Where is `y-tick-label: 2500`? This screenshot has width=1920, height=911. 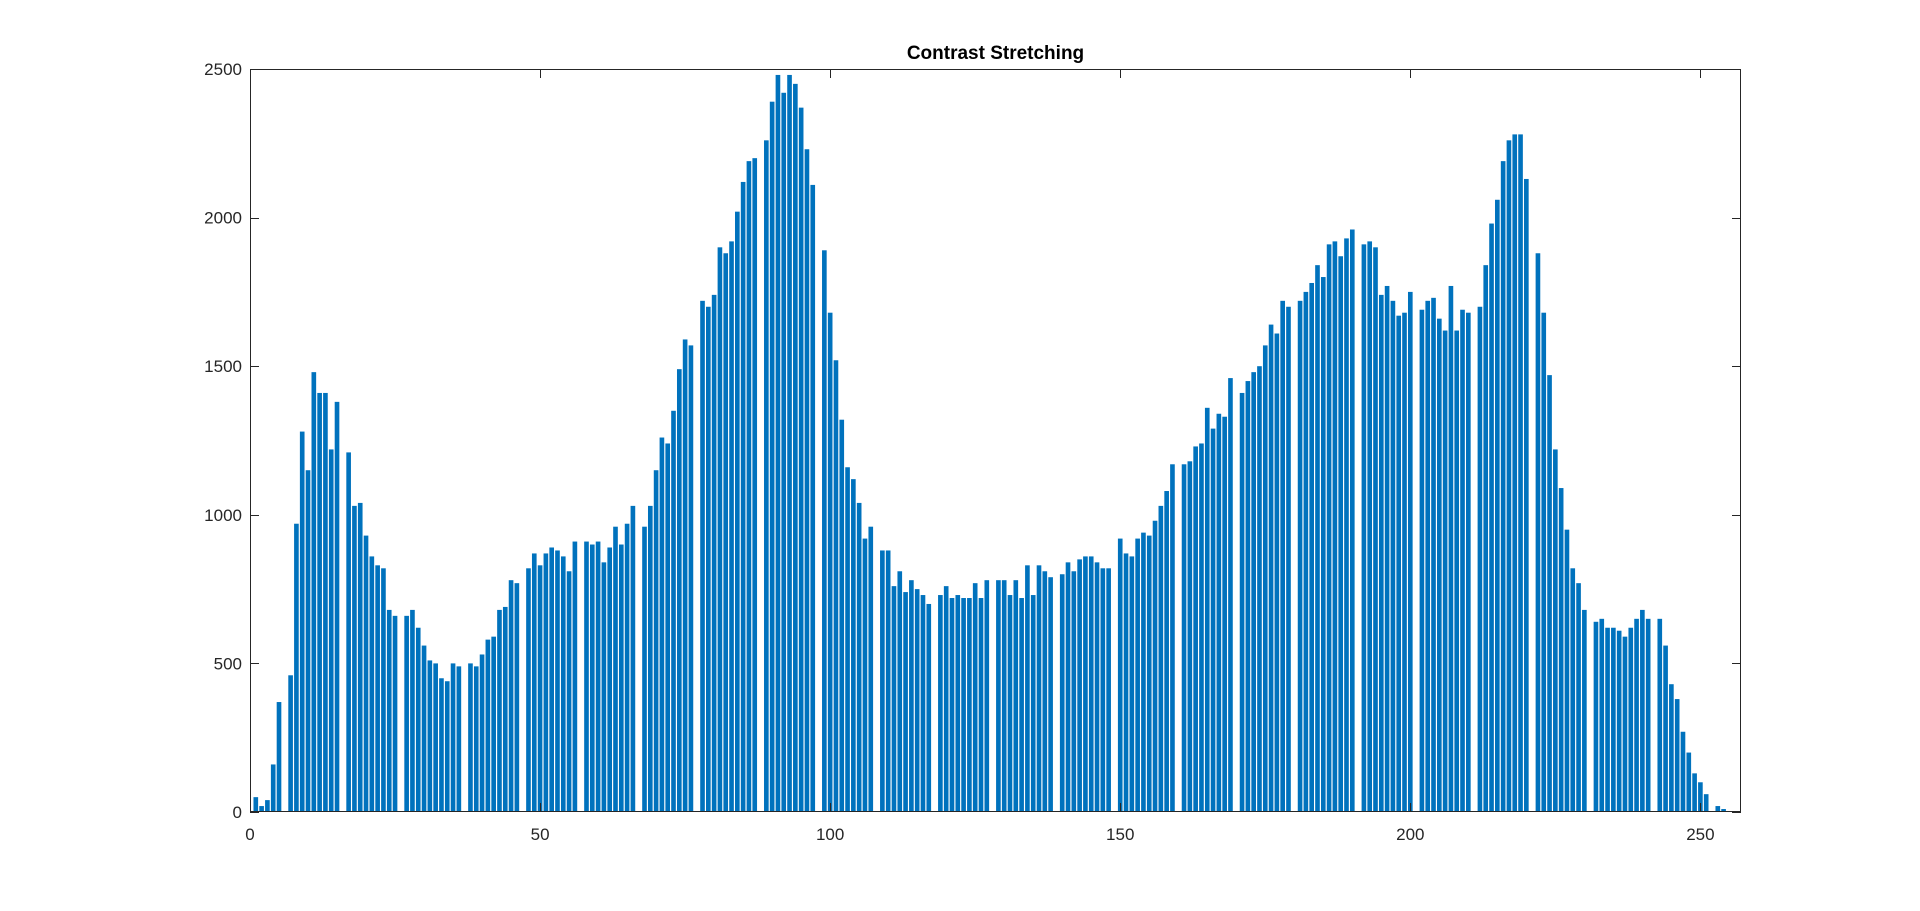
y-tick-label: 2500 is located at coordinates (223, 69).